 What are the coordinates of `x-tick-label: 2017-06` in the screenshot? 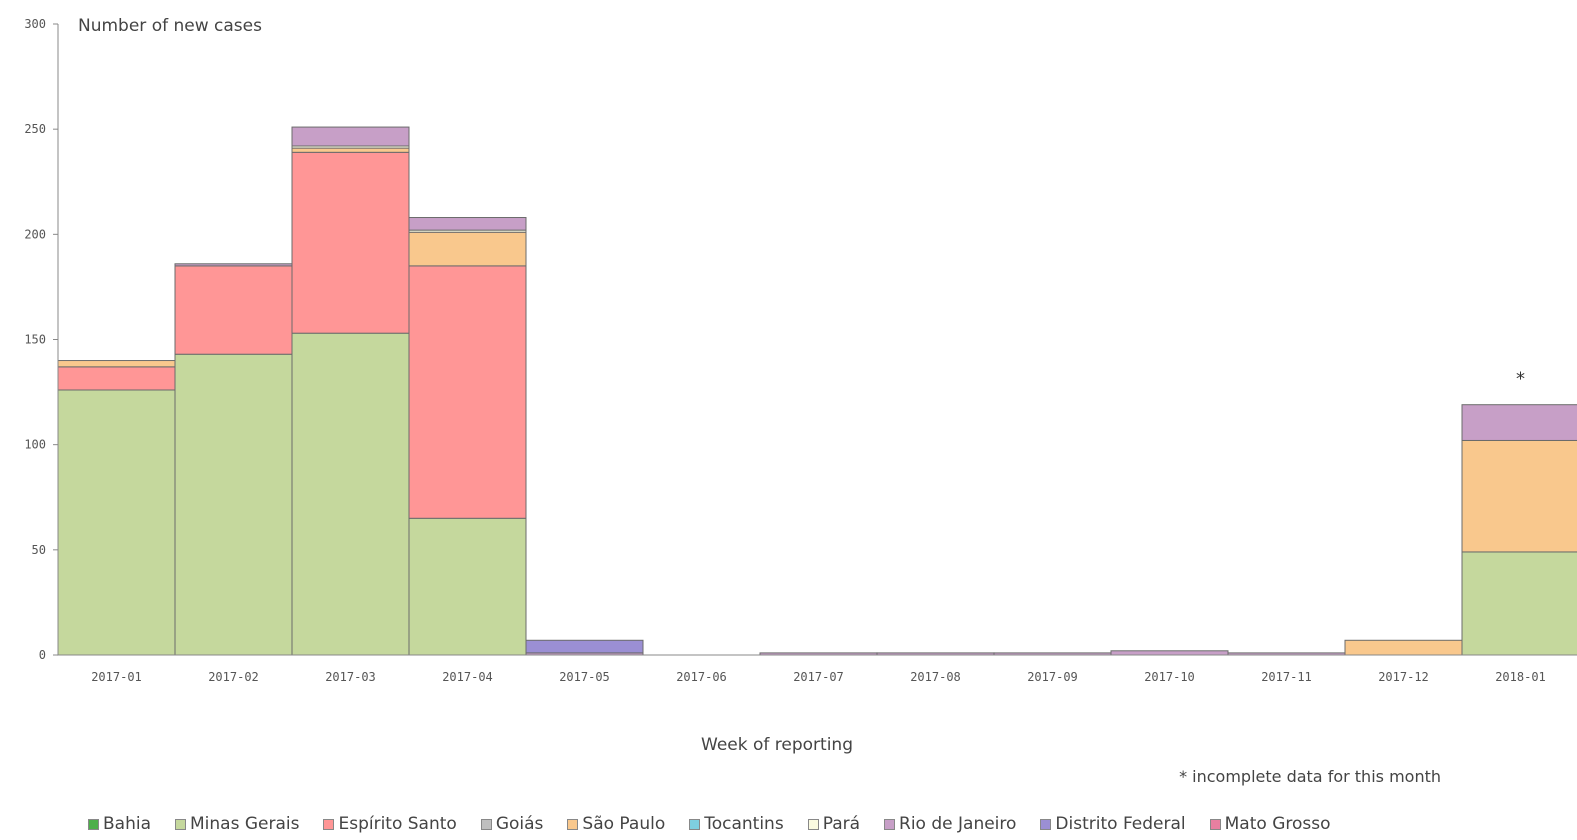 It's located at (701, 677).